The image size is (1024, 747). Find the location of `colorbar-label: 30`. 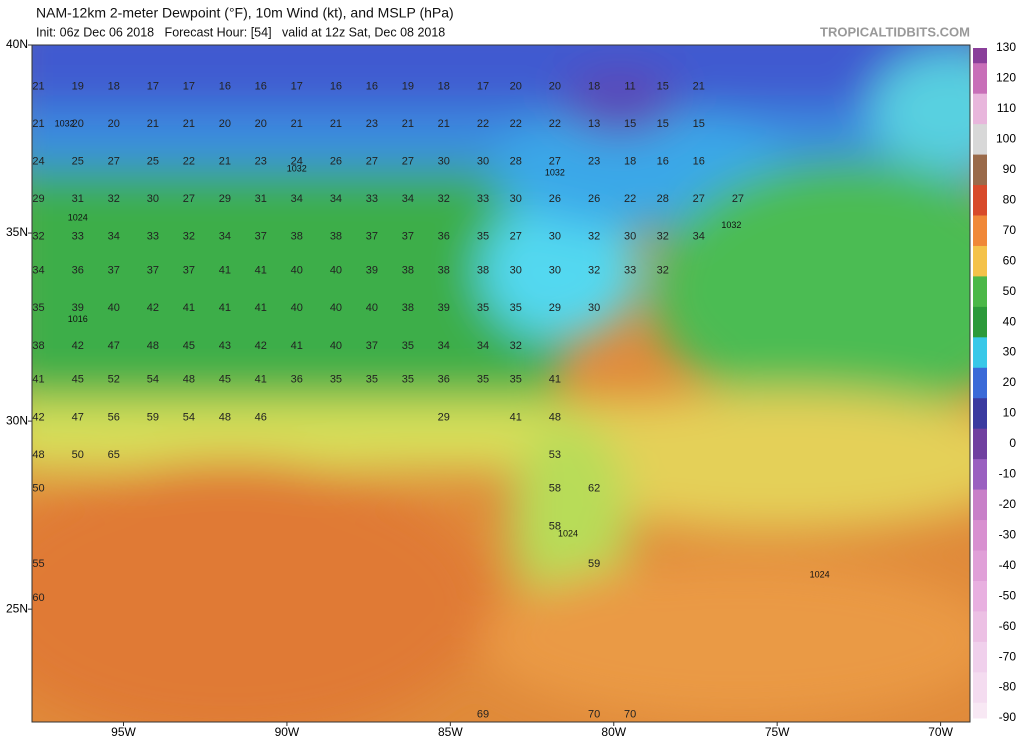

colorbar-label: 30 is located at coordinates (1010, 352).